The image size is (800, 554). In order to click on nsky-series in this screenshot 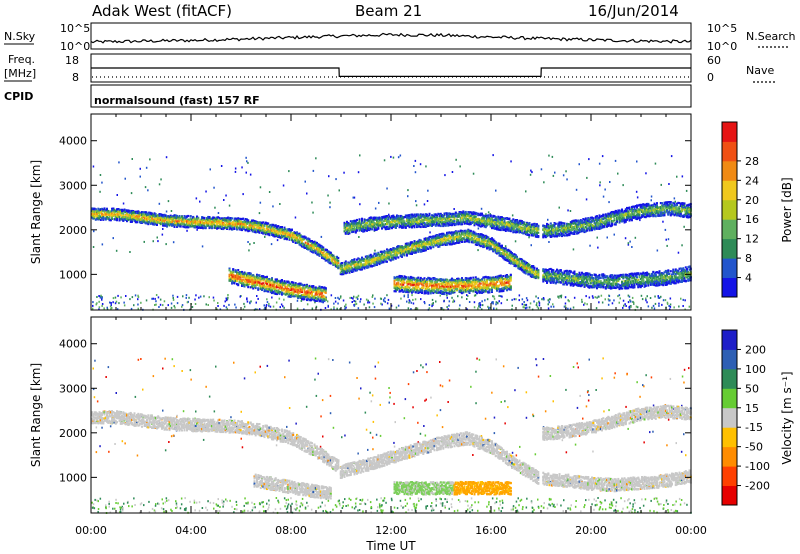, I will do `click(391, 38)`.